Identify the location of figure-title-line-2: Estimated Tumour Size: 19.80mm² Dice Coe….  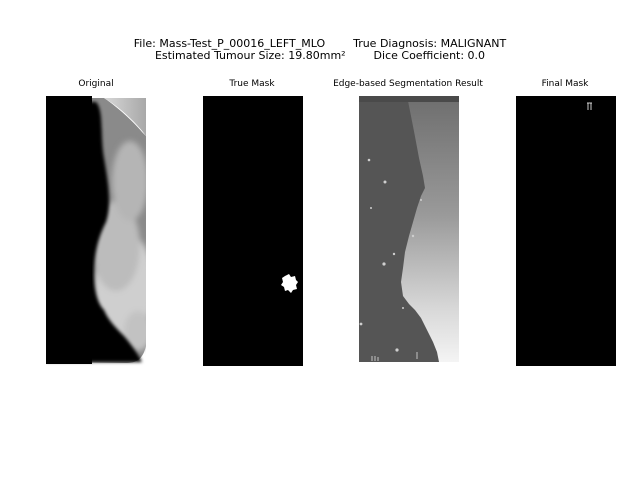
(320, 55).